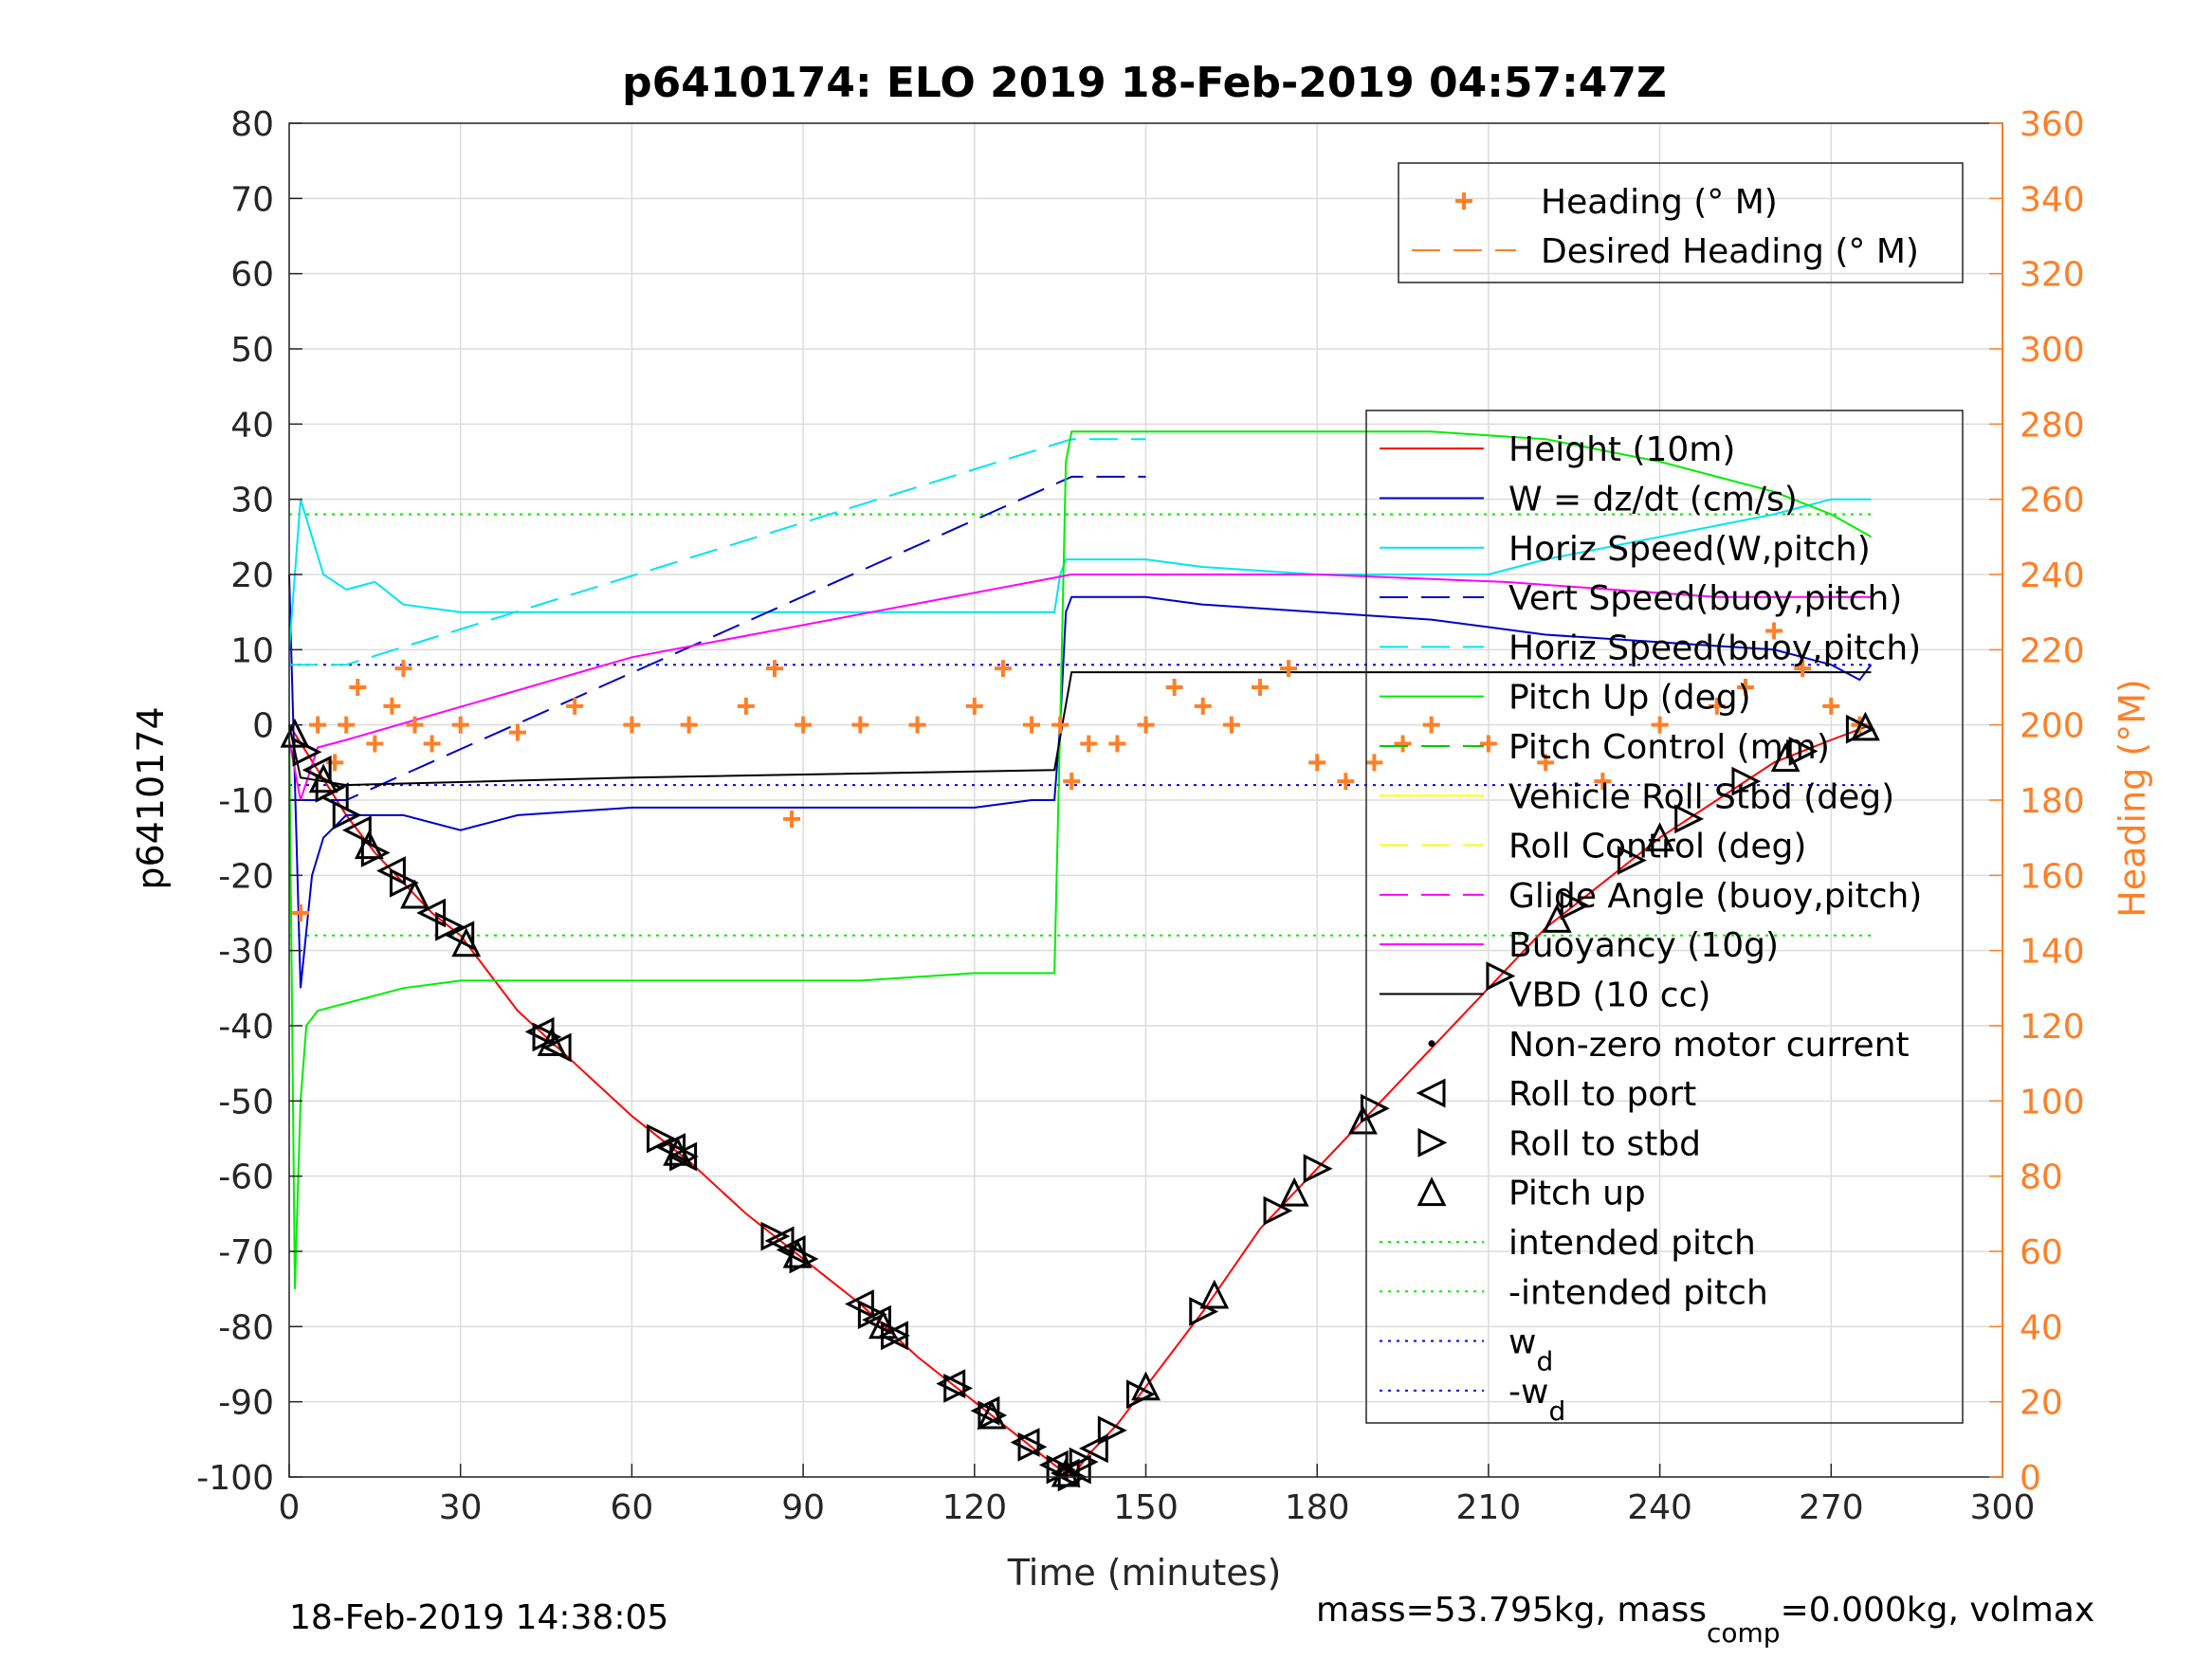 This screenshot has height=1659, width=2212. I want to click on legend-label-main: w, so click(1522, 1342).